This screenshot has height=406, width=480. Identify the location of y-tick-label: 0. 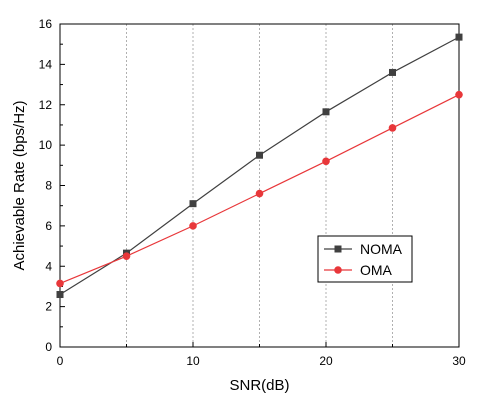
(48, 347).